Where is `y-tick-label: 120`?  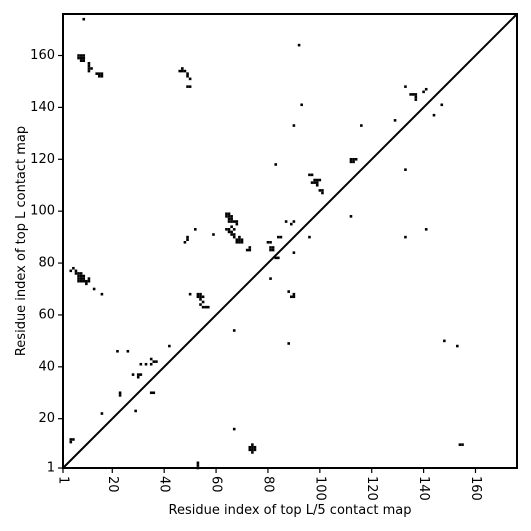
y-tick-label: 120 is located at coordinates (42, 159).